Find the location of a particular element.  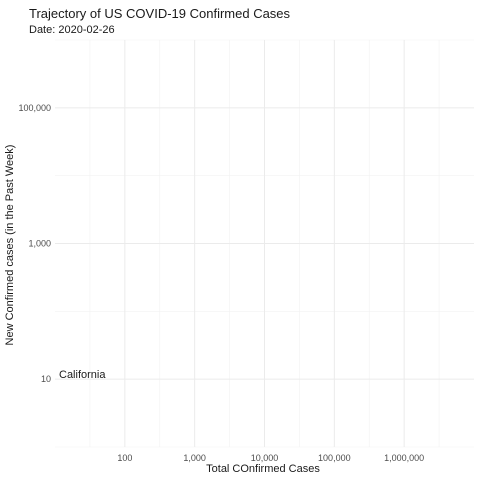

x-tick-label: 1,000,000 is located at coordinates (404, 458).